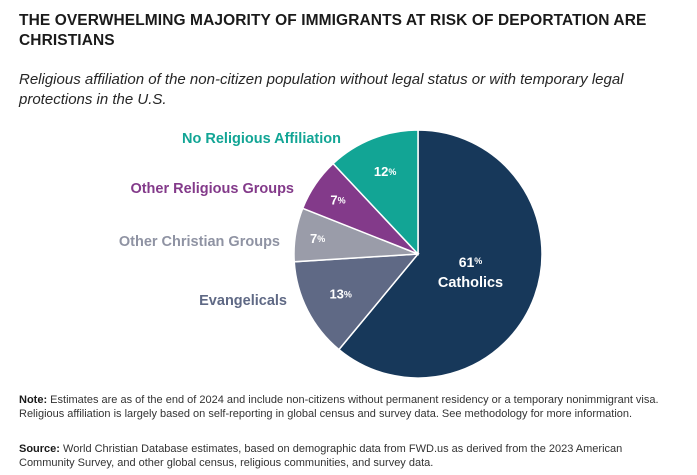 The image size is (697, 475). What do you see at coordinates (356, 302) in the screenshot?
I see `pie-slice-evangelicals` at bounding box center [356, 302].